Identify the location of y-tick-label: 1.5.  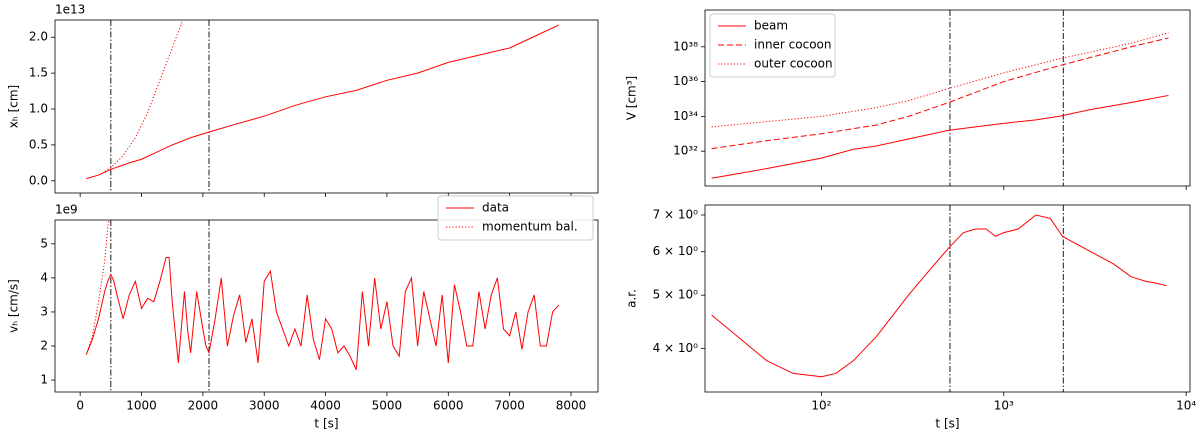
(38, 73).